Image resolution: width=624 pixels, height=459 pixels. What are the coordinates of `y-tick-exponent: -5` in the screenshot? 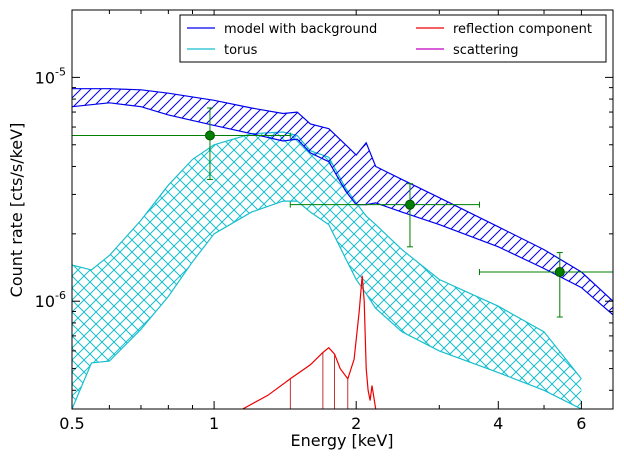 It's located at (60, 71).